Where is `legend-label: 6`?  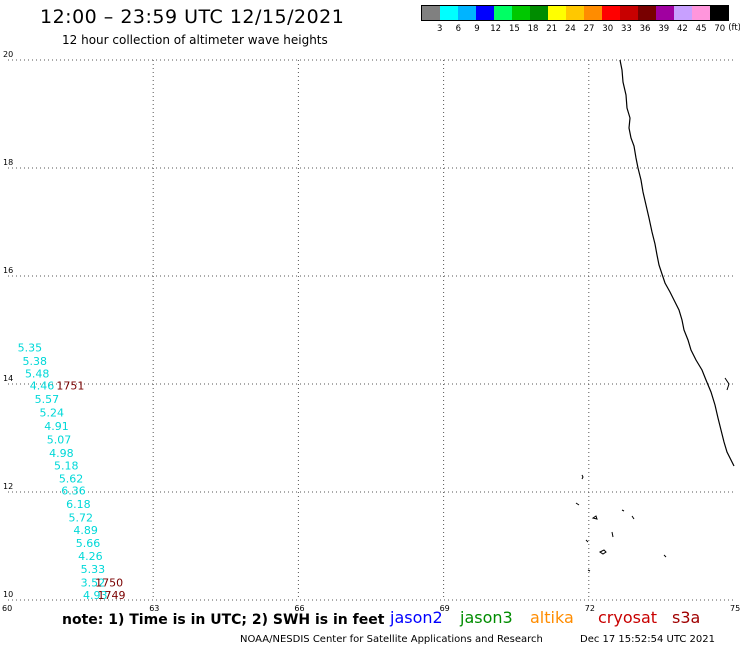 legend-label: 6 is located at coordinates (458, 29).